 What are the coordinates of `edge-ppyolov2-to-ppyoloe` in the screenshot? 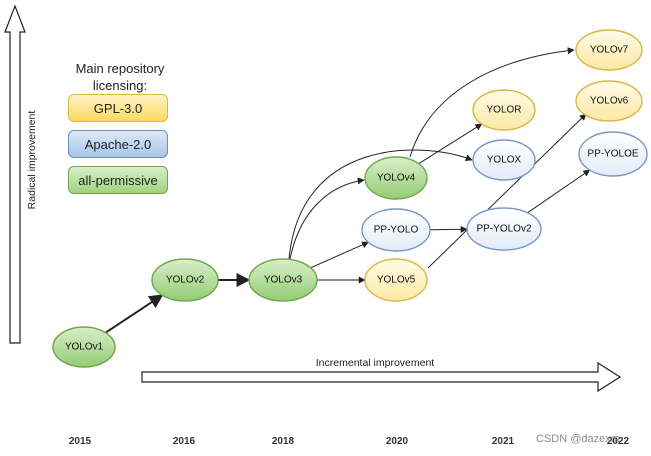 It's located at (559, 191).